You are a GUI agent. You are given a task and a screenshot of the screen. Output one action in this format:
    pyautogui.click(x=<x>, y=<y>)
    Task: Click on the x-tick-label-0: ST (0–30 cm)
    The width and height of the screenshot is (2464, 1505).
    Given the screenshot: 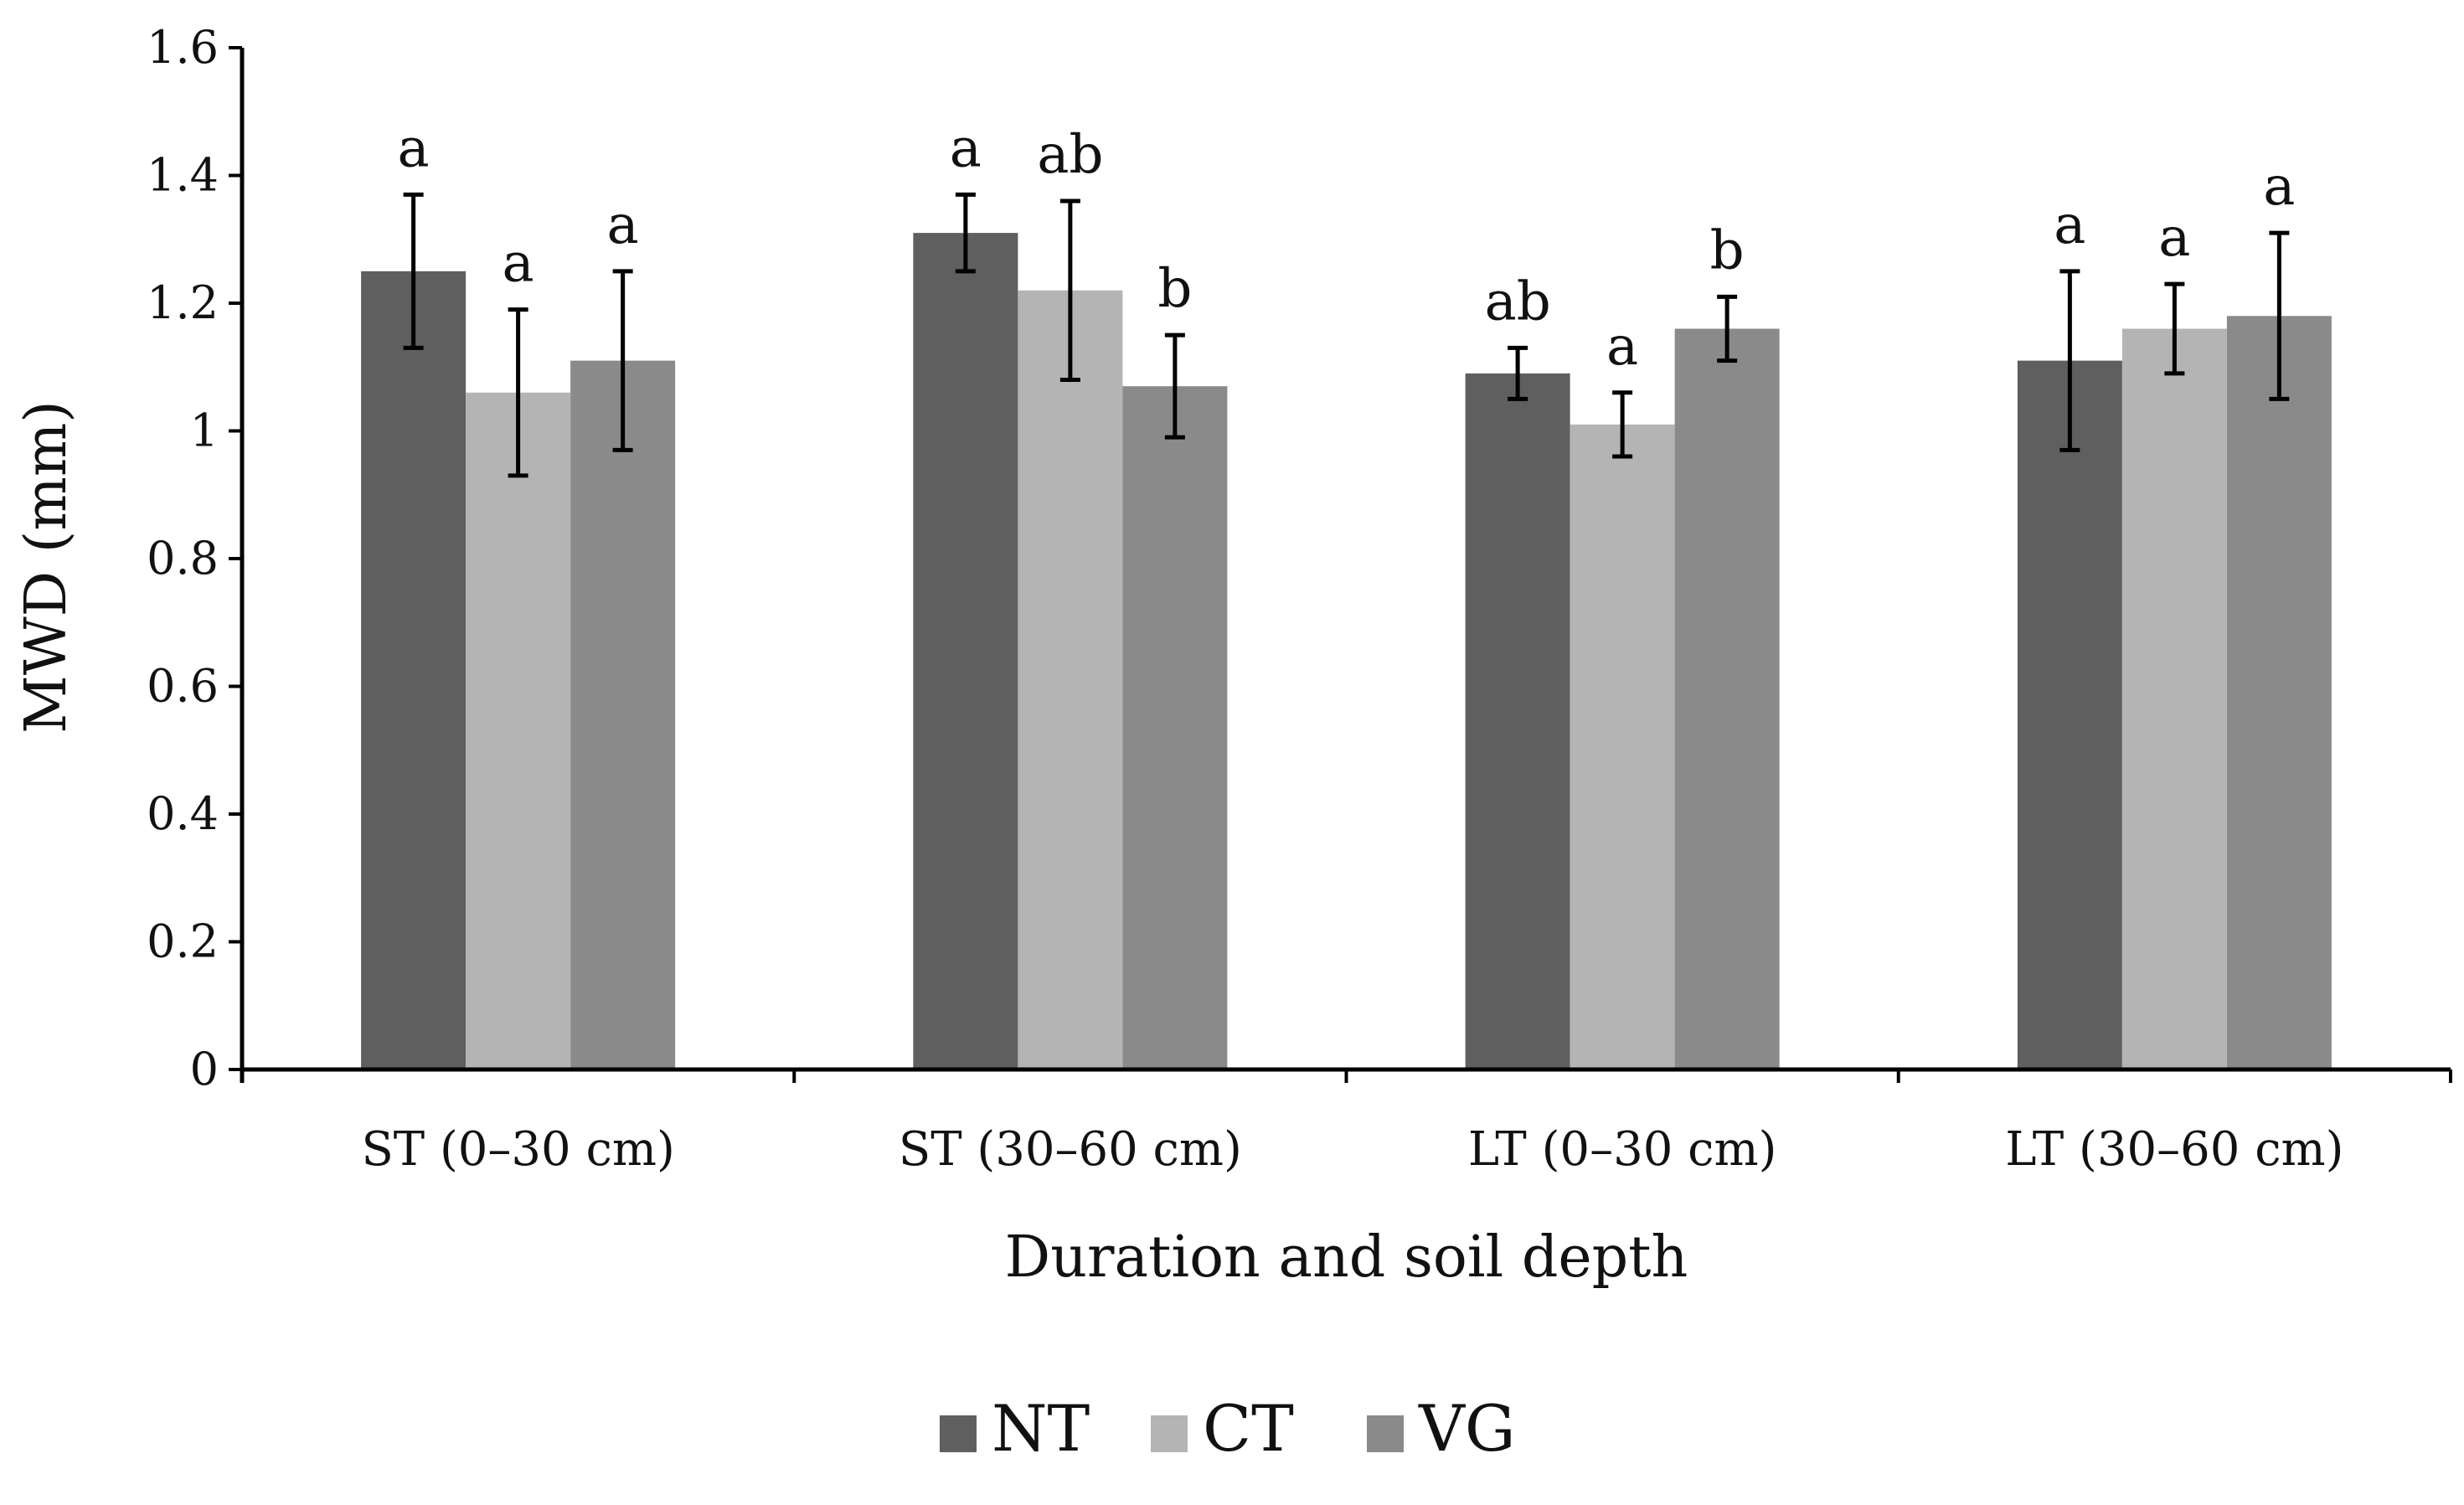 What is the action you would take?
    pyautogui.click(x=517, y=1149)
    